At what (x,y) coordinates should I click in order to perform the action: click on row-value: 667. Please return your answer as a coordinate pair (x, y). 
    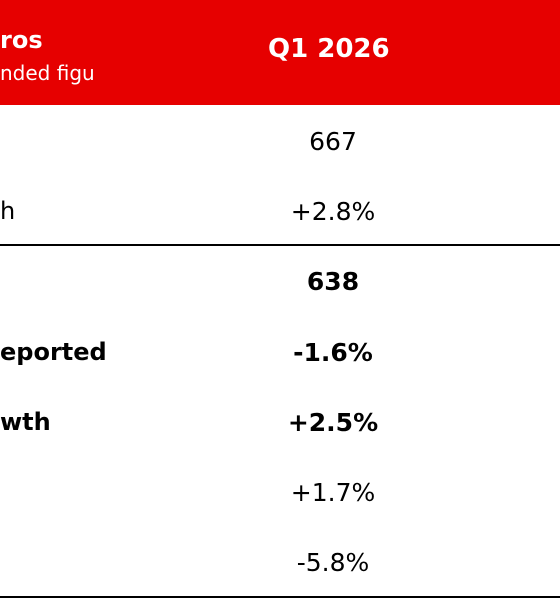
    Looking at the image, I should click on (333, 141).